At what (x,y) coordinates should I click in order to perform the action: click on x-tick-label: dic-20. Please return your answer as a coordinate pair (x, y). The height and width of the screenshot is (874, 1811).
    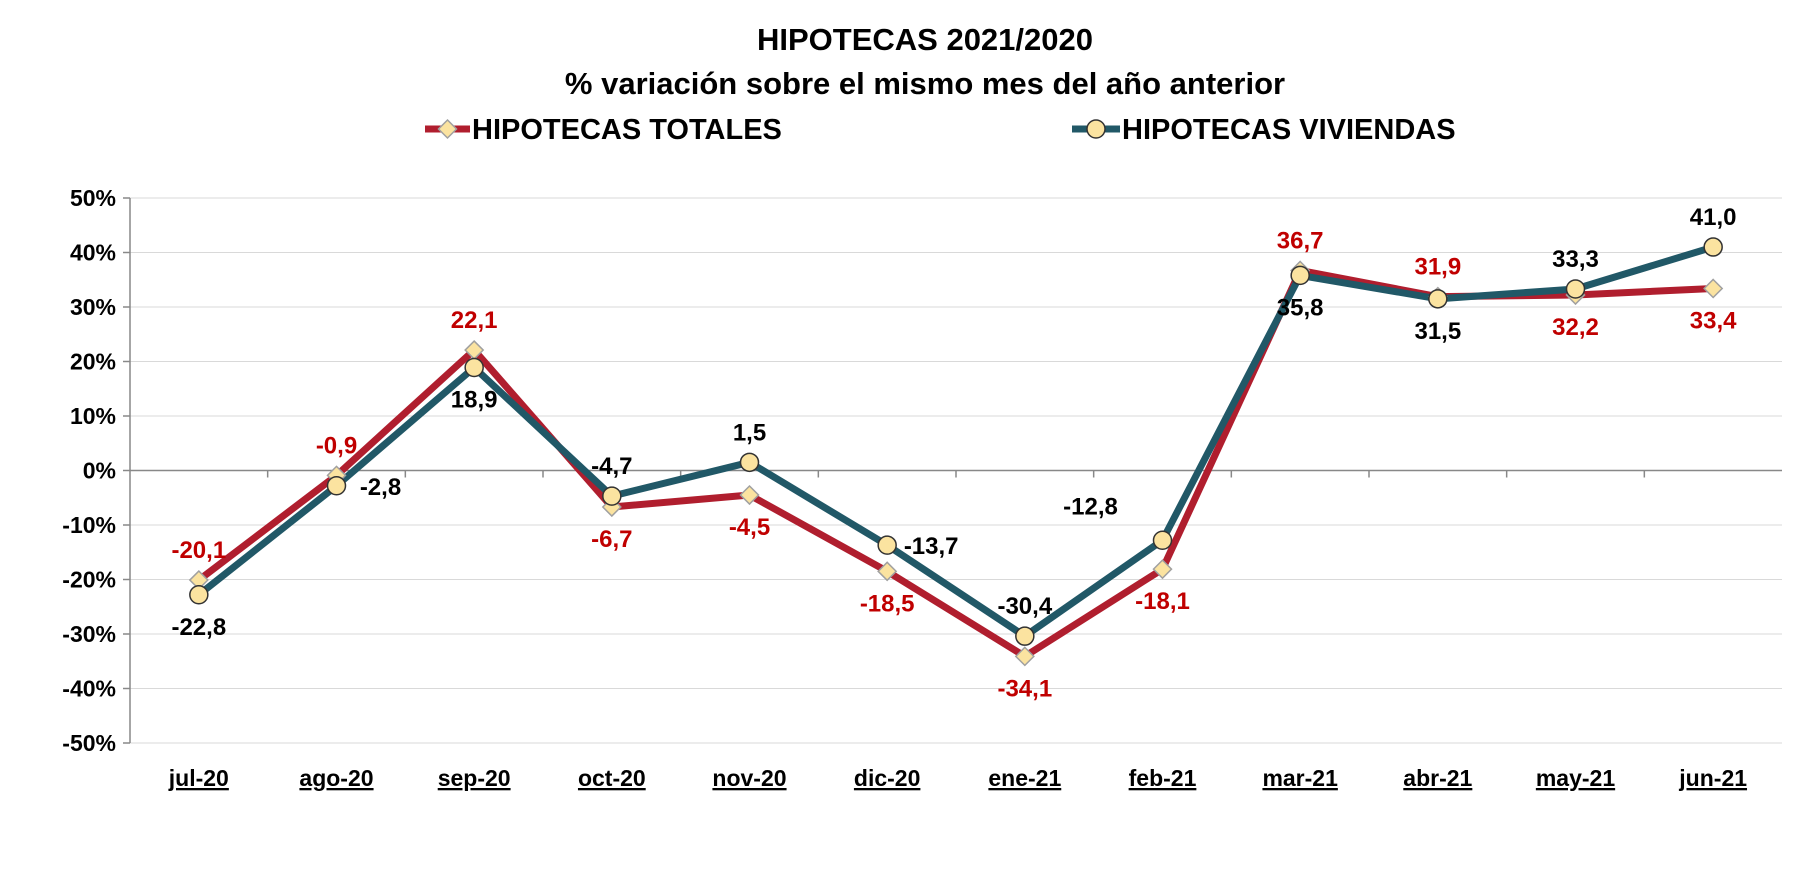
    Looking at the image, I should click on (887, 778).